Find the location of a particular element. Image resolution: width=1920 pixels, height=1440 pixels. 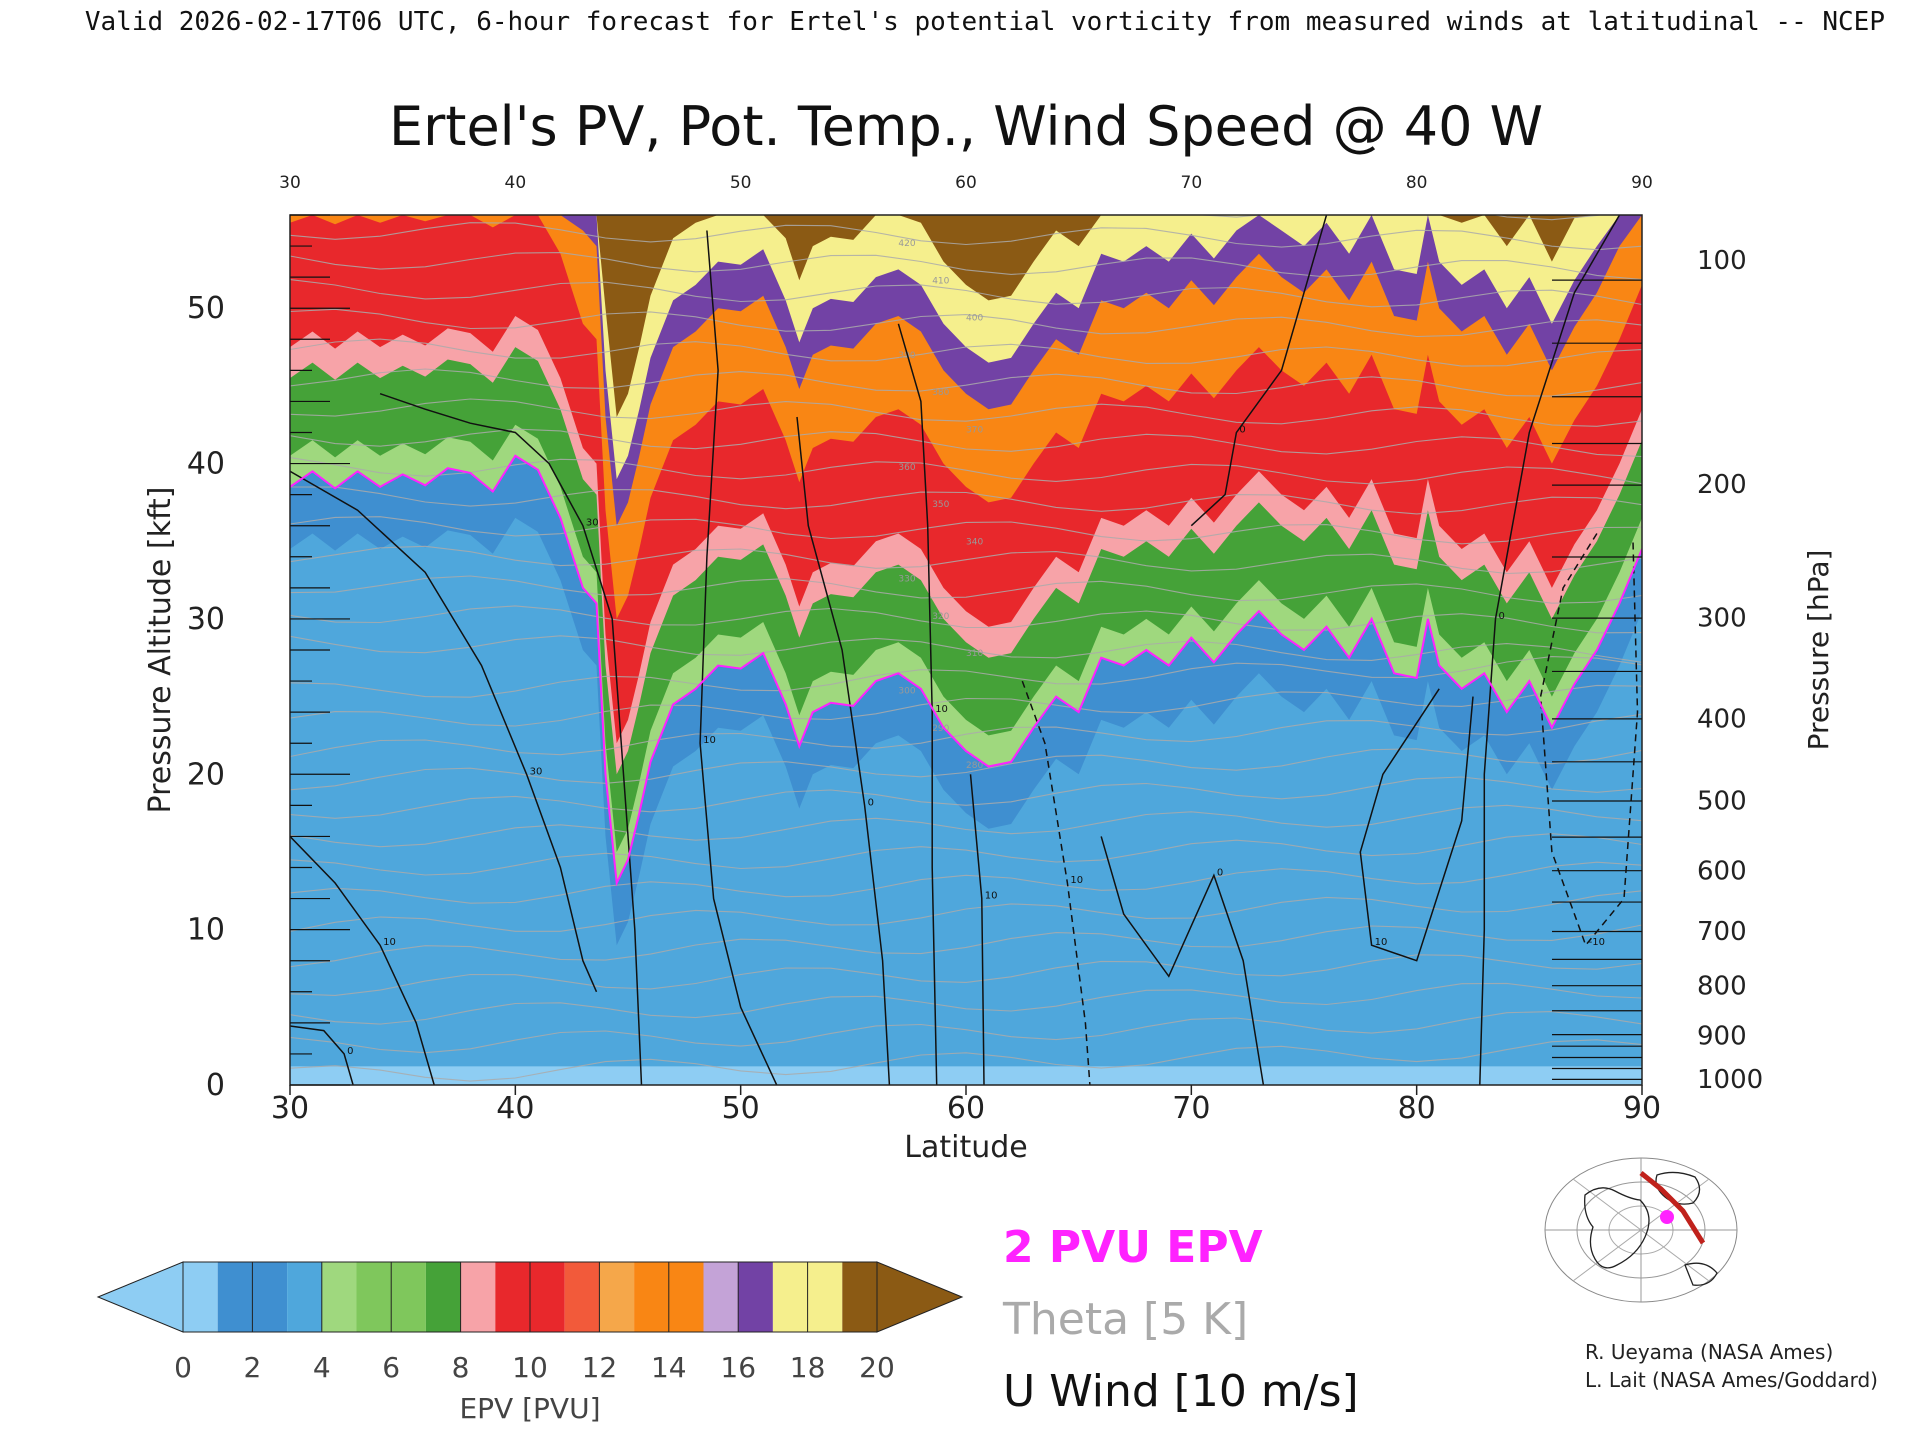

x-top-tick-label: 80 is located at coordinates (1417, 183).